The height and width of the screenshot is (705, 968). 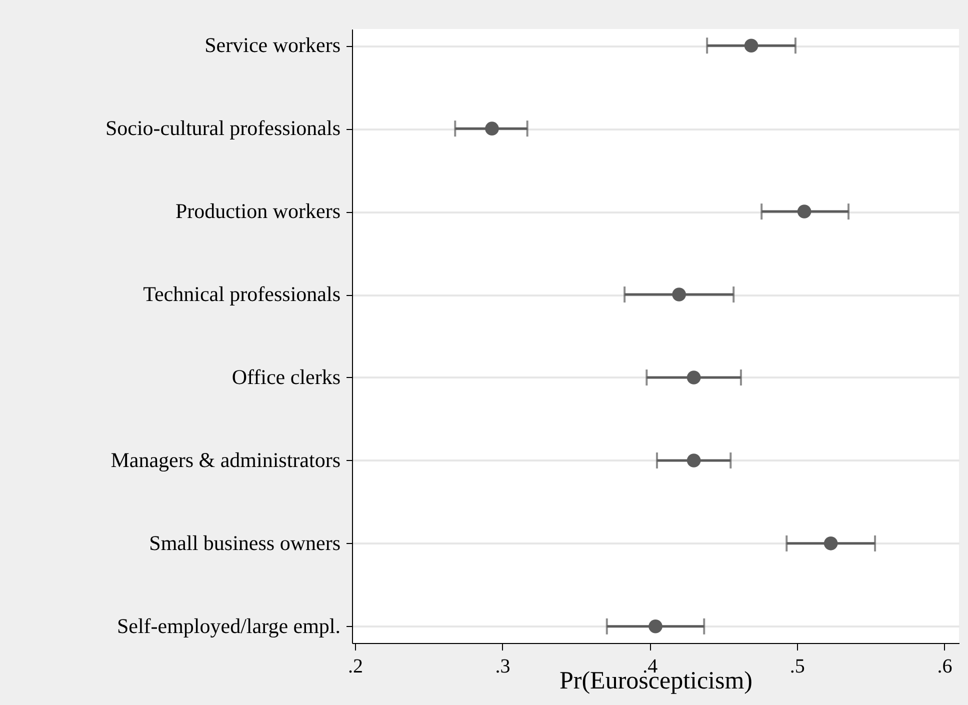 What do you see at coordinates (222, 128) in the screenshot?
I see `y-tick-label: Socio-cultural professionals` at bounding box center [222, 128].